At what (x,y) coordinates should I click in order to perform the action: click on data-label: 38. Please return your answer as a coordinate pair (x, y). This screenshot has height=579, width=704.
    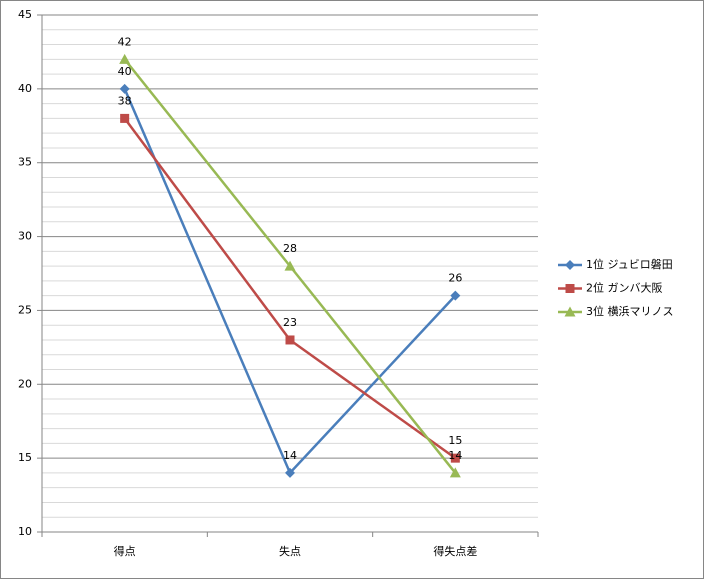
    Looking at the image, I should click on (125, 100).